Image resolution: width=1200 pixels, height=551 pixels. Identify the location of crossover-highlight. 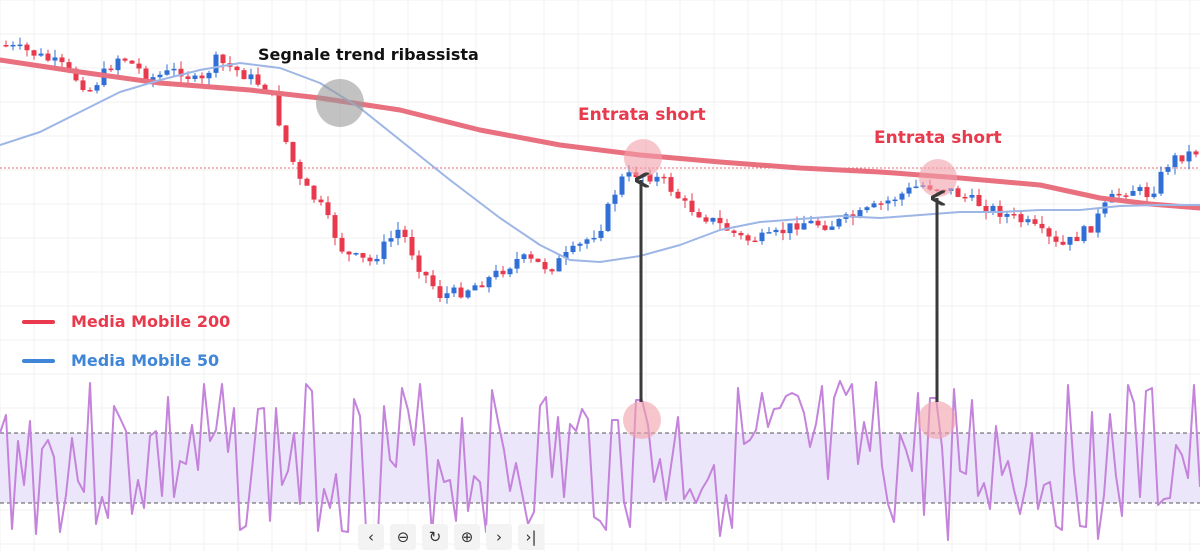
(340, 103).